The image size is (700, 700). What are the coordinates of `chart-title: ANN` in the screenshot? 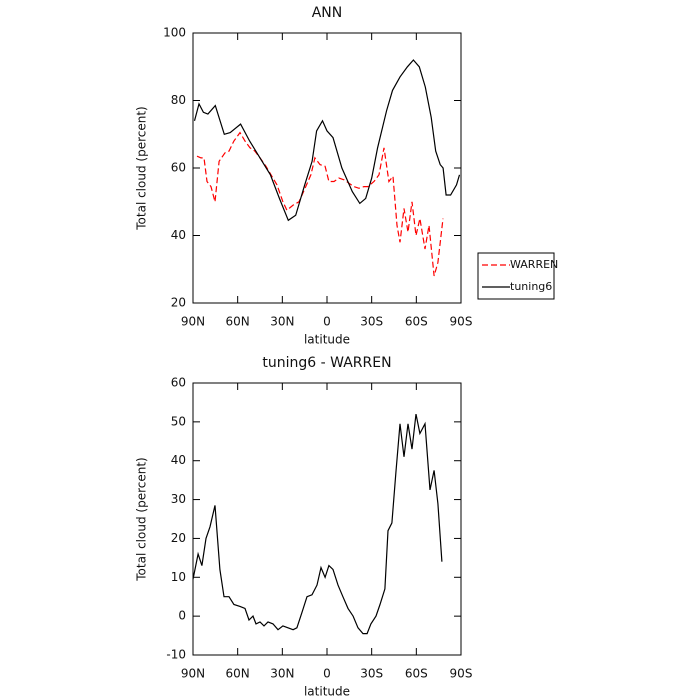 It's located at (327, 13).